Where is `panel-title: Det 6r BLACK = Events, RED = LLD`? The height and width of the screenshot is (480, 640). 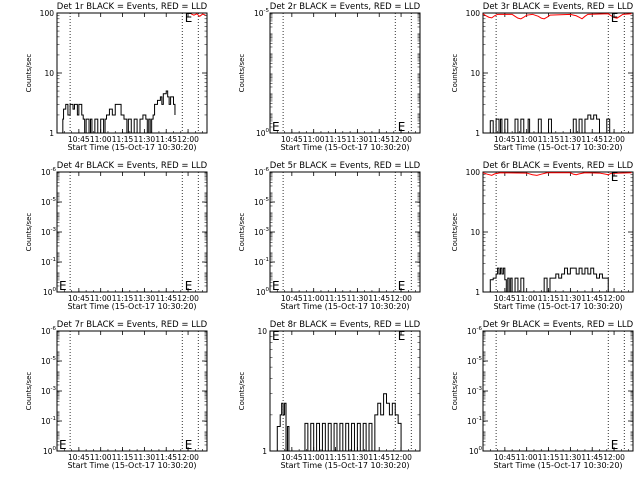
panel-title: Det 6r BLACK = Events, RED = LLD is located at coordinates (558, 166).